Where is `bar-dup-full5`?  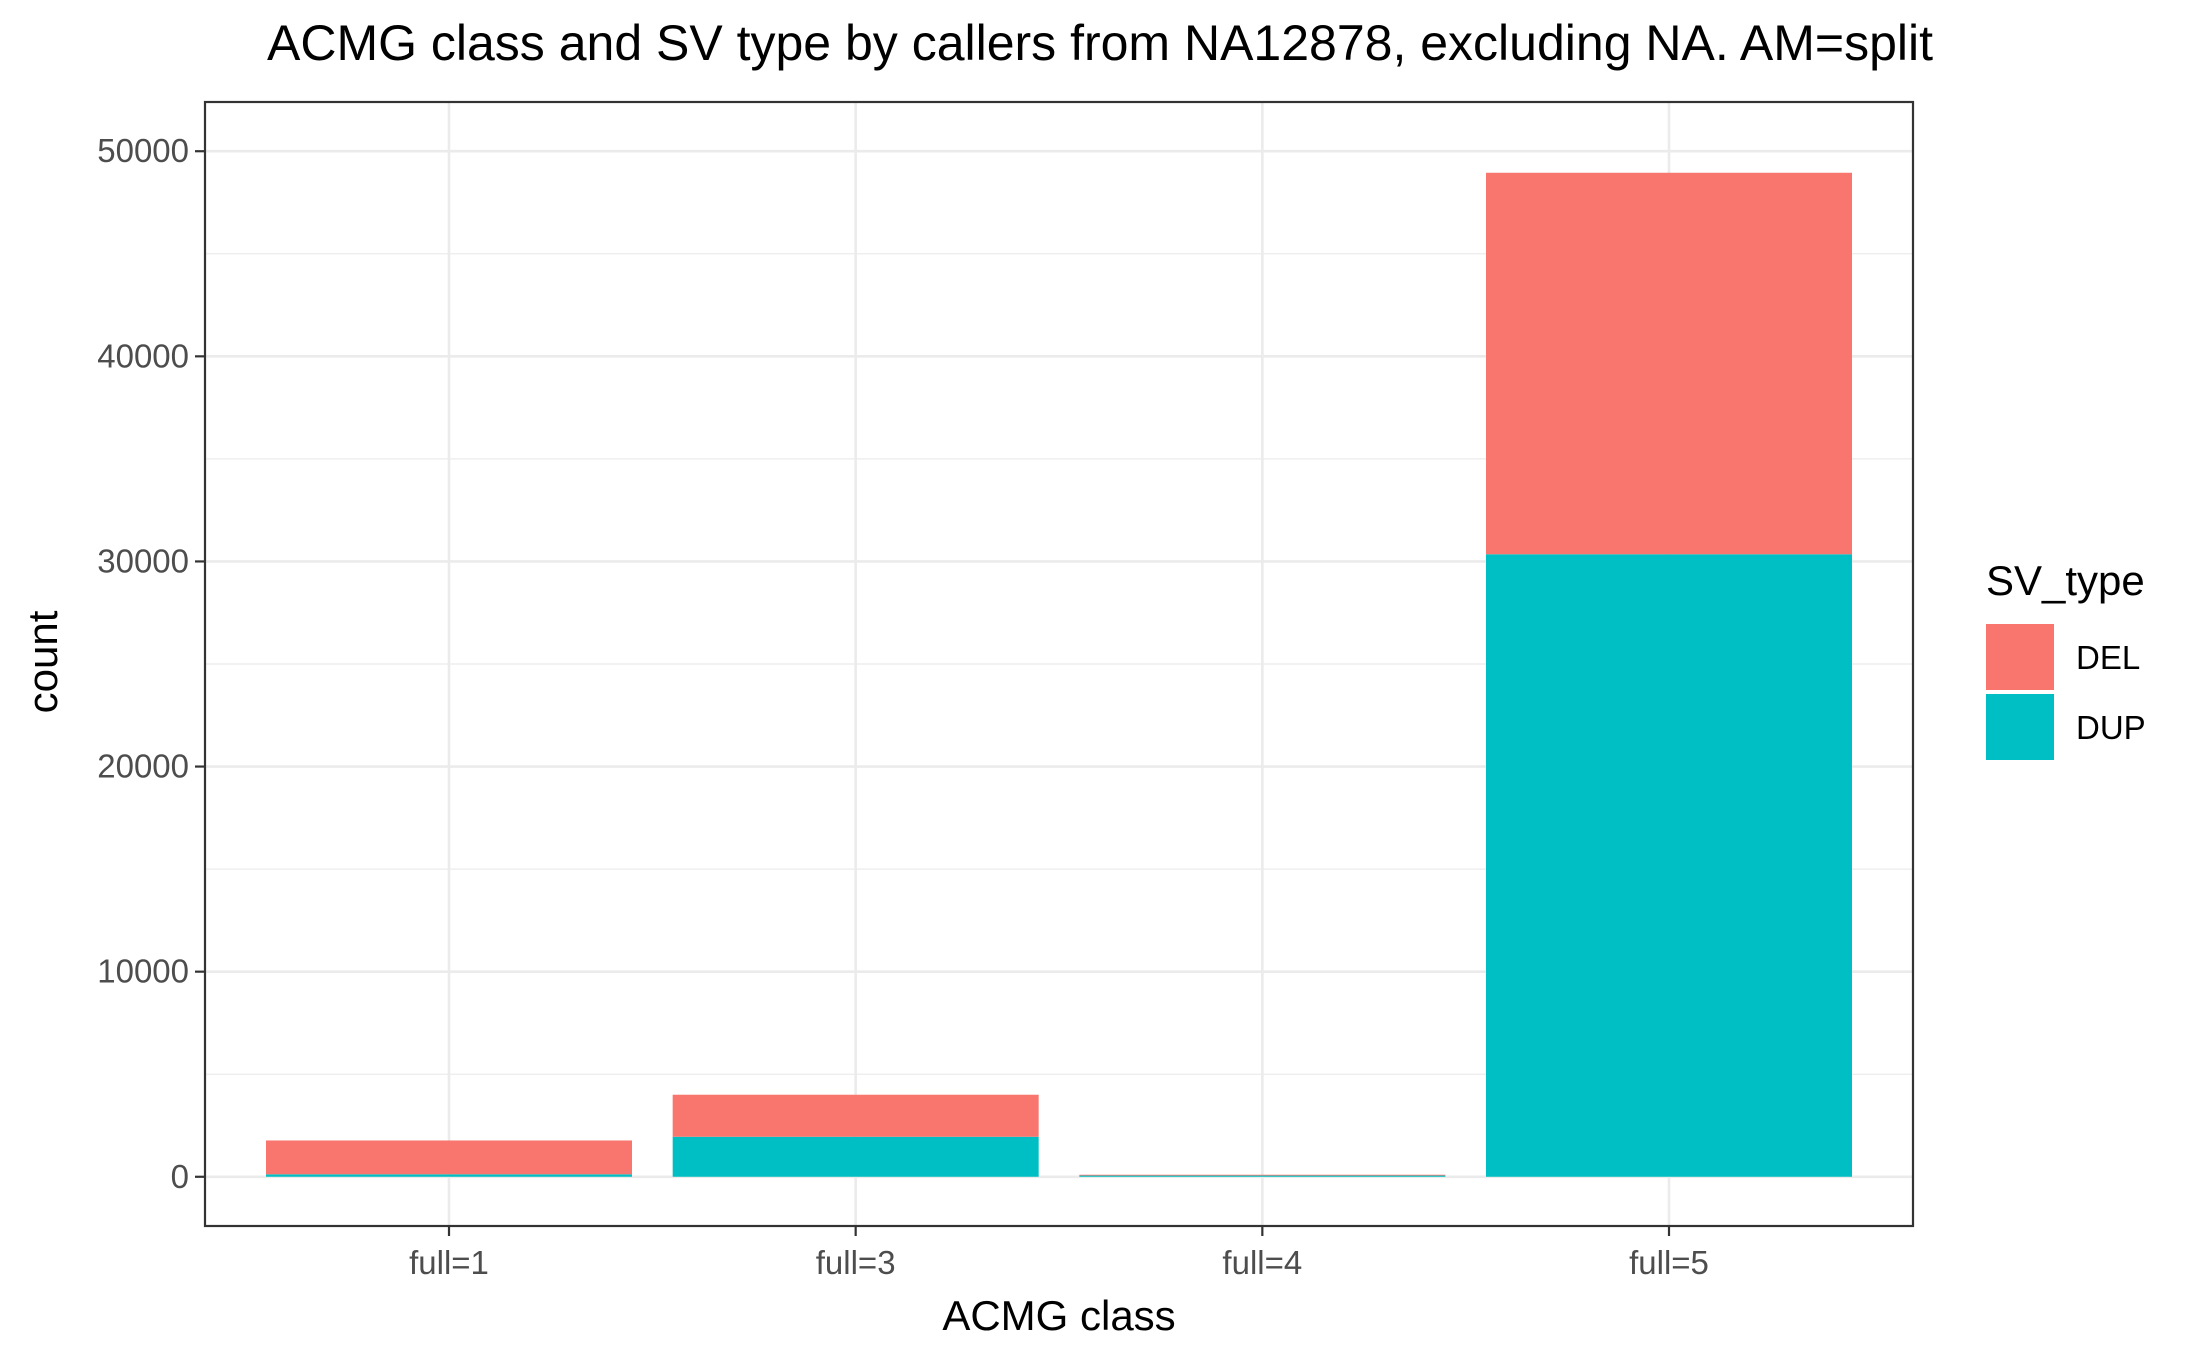 bar-dup-full5 is located at coordinates (1669, 865).